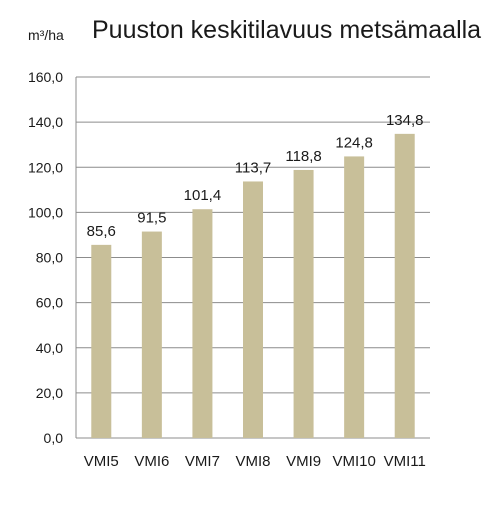 The width and height of the screenshot is (498, 509). What do you see at coordinates (151, 461) in the screenshot?
I see `x-category-label: VMI6` at bounding box center [151, 461].